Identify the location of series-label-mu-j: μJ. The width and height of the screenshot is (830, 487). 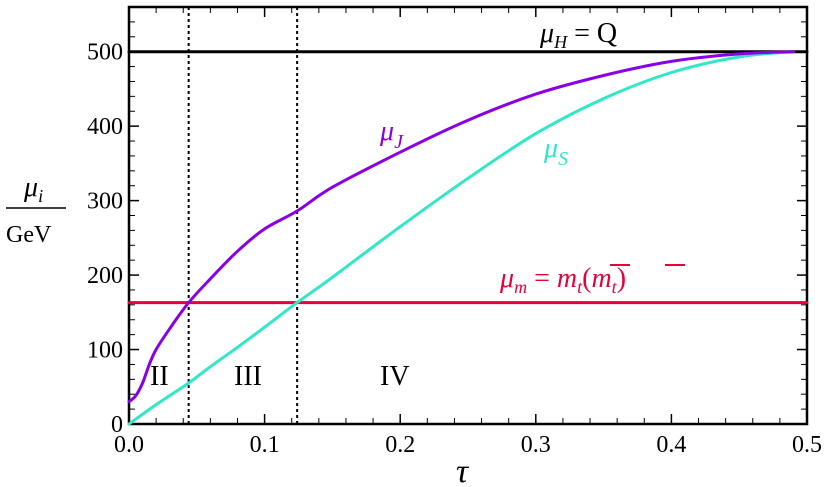
(391, 134).